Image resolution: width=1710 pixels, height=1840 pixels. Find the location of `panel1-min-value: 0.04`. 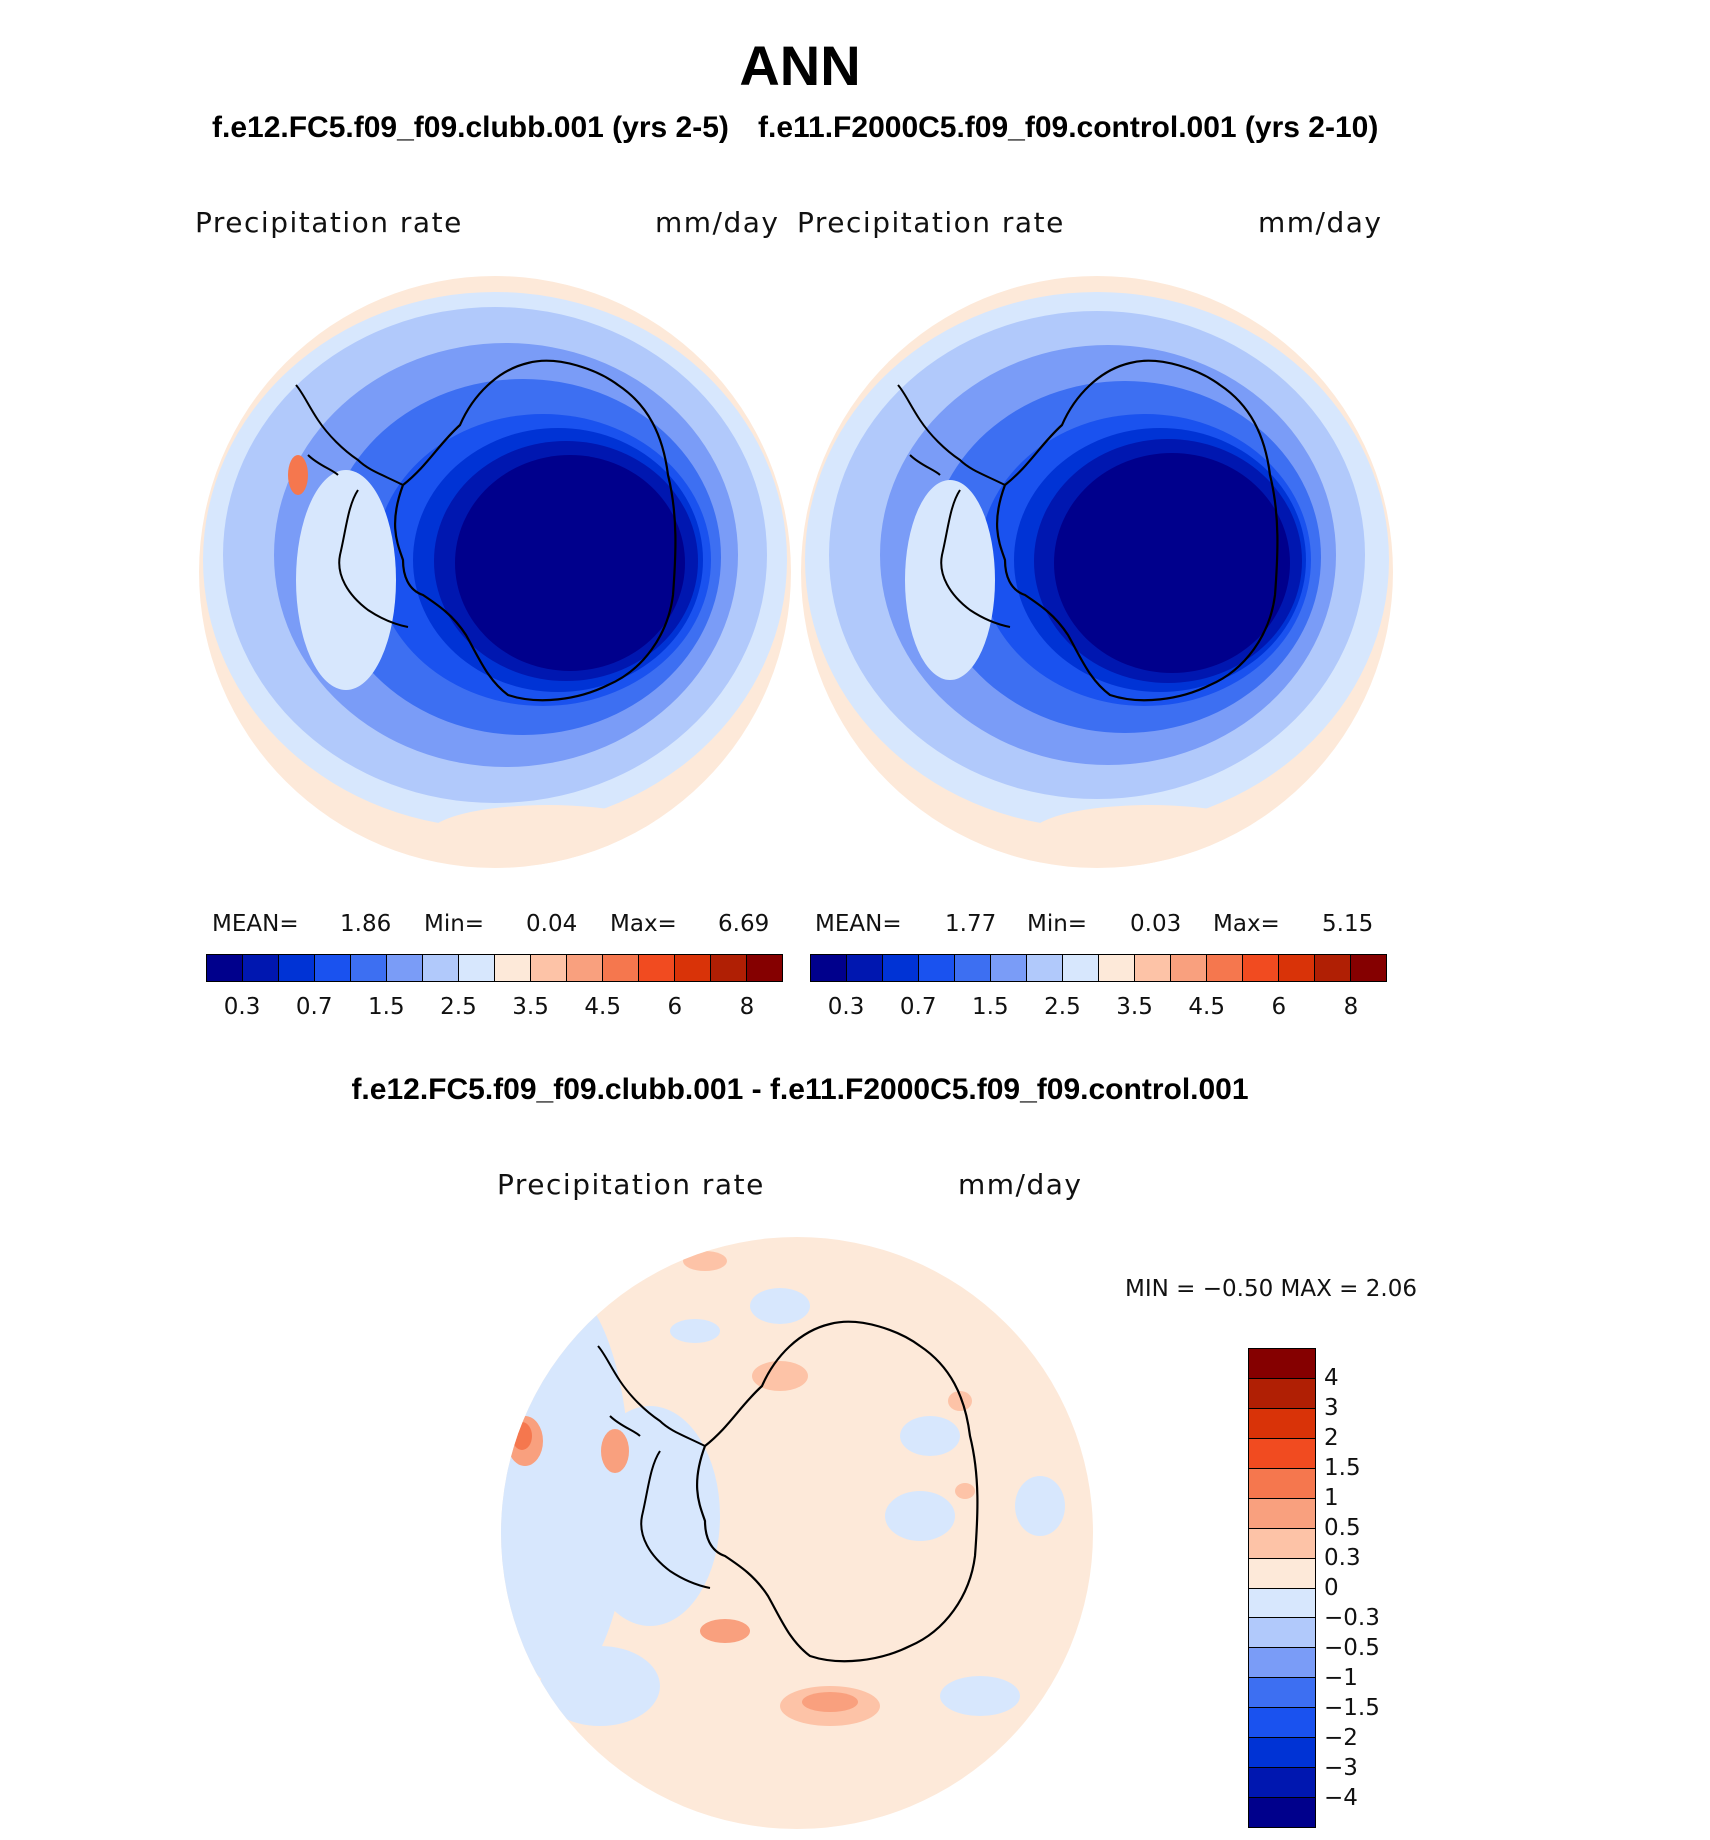

panel1-min-value: 0.04 is located at coordinates (552, 924).